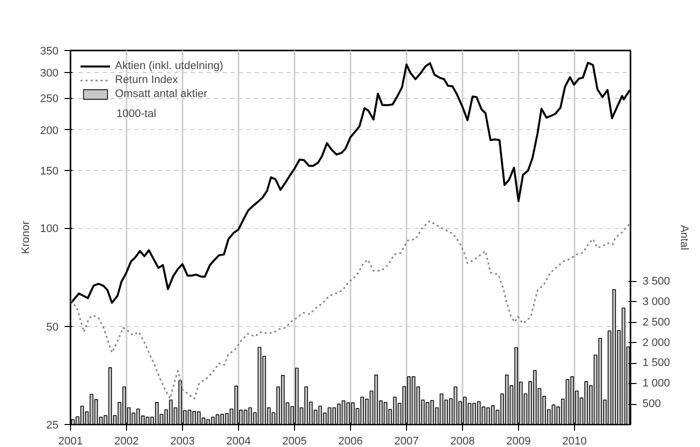 This screenshot has width=700, height=447. What do you see at coordinates (136, 114) in the screenshot?
I see `annotation: 1000-tal` at bounding box center [136, 114].